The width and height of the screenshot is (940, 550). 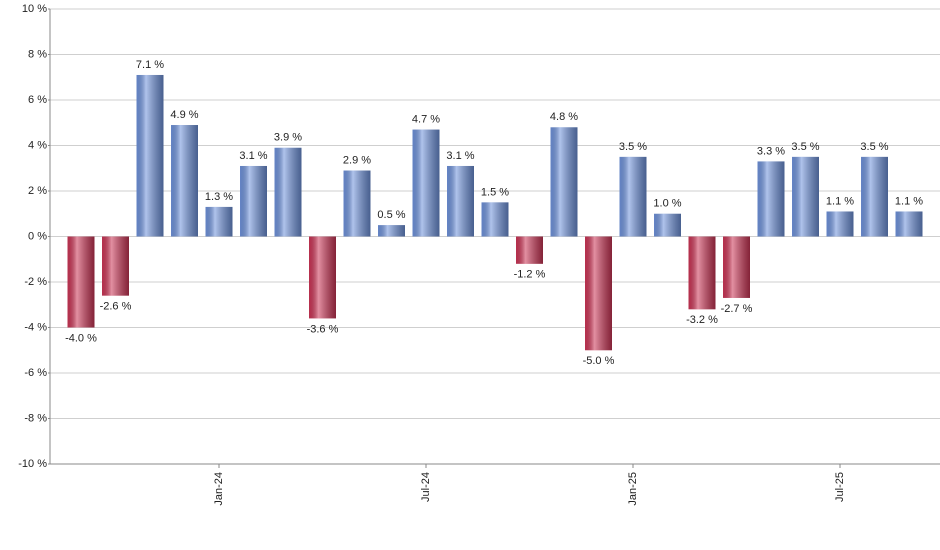 I want to click on y-tick-label: -6 %, so click(x=35, y=373).